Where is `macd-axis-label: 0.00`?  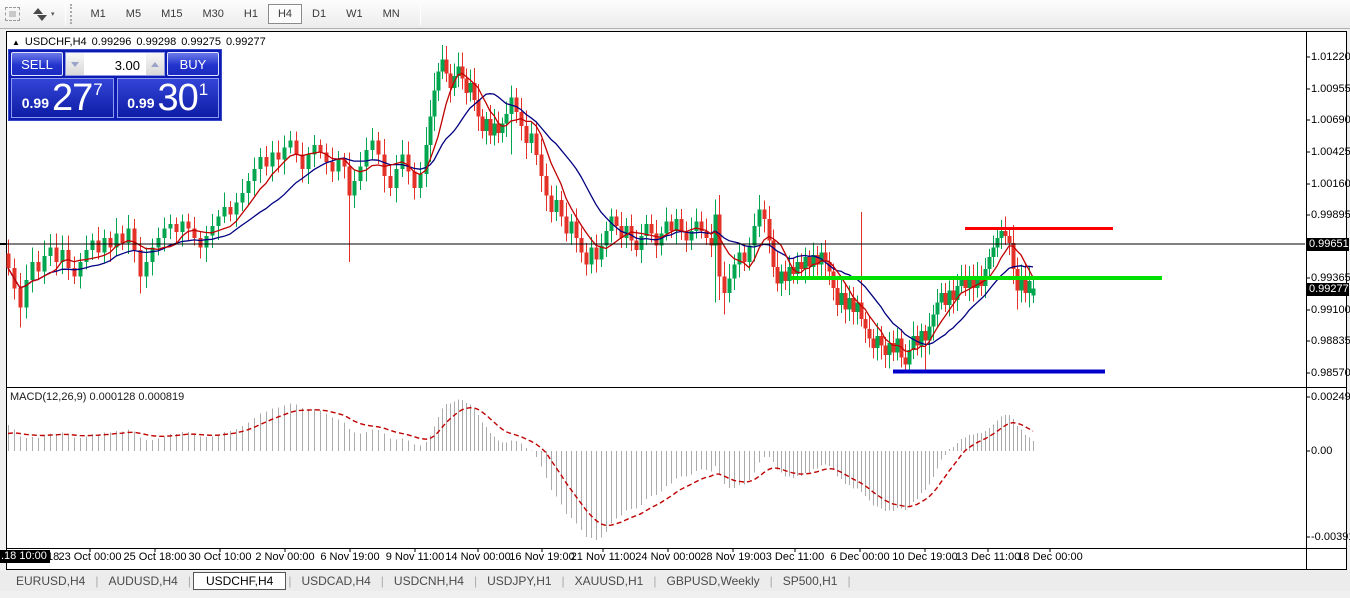
macd-axis-label: 0.00 is located at coordinates (1322, 451).